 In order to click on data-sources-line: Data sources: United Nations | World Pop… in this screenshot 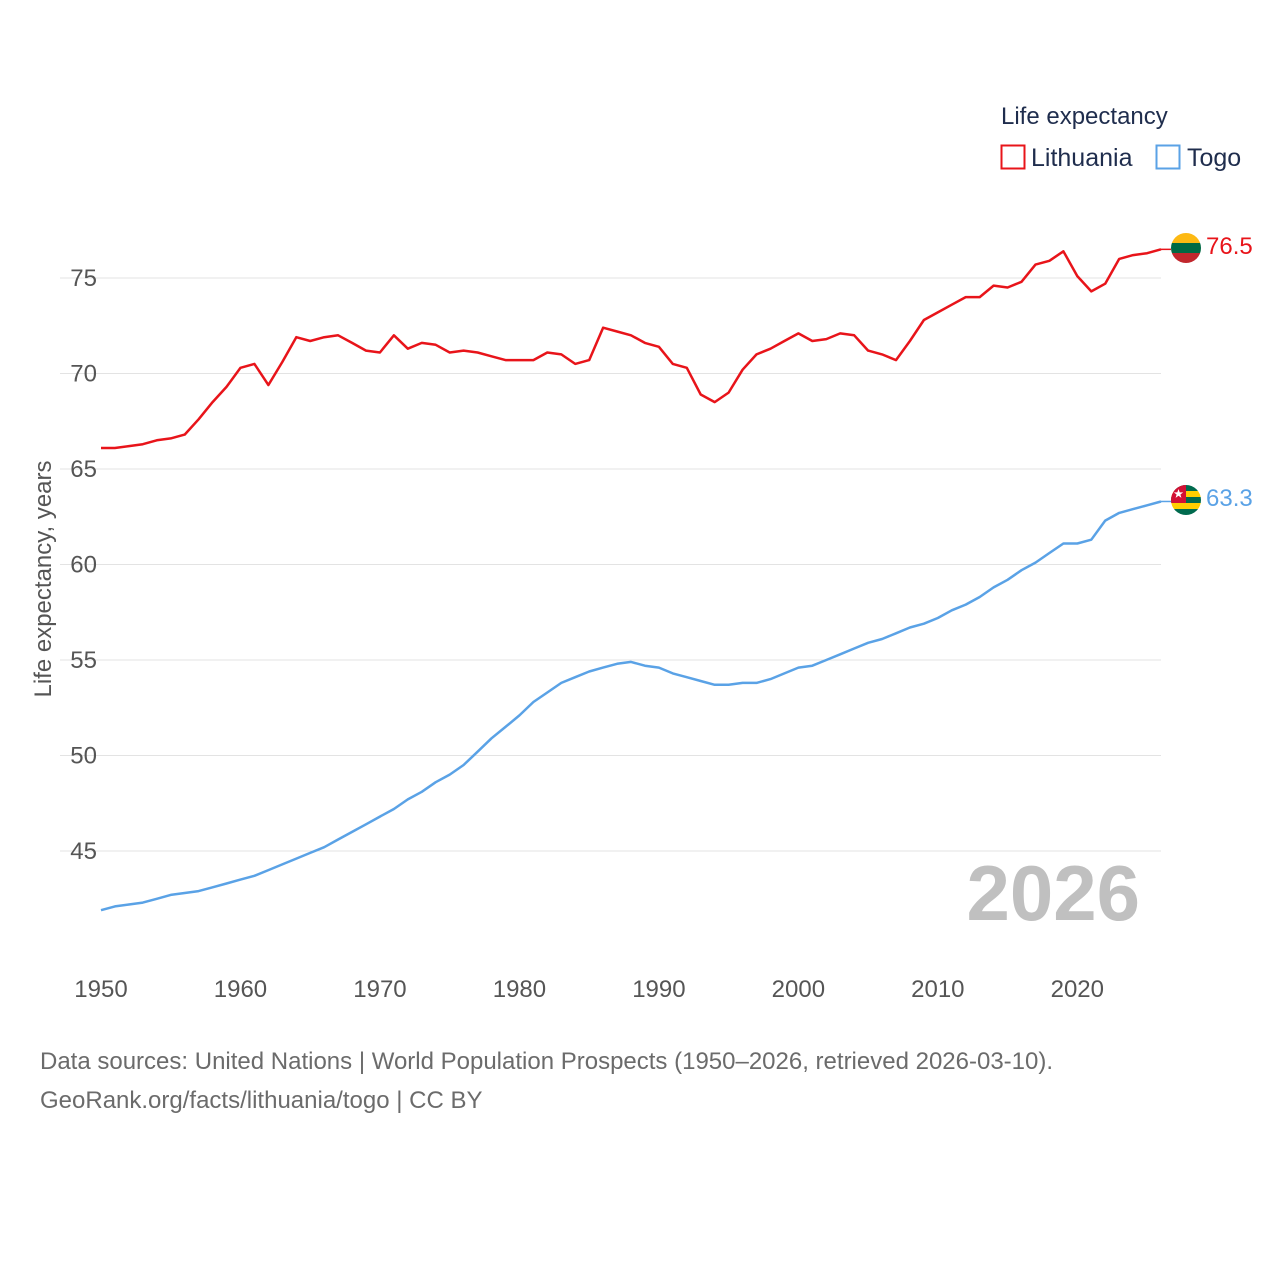, I will do `click(547, 1061)`.